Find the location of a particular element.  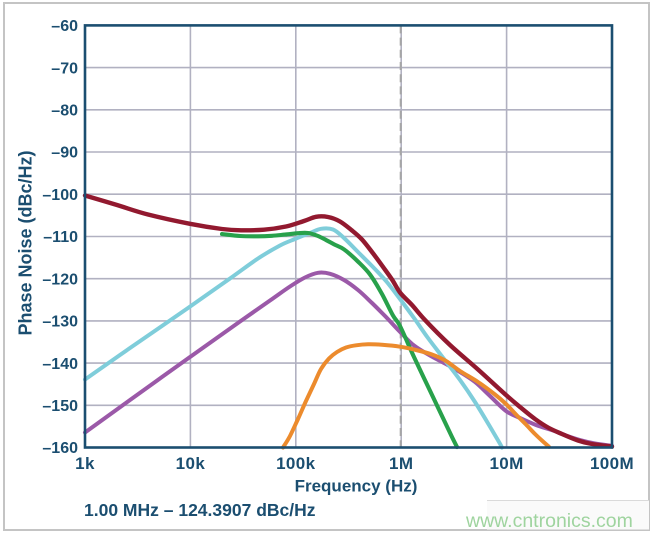

svg-text: 100k is located at coordinates (296, 463).